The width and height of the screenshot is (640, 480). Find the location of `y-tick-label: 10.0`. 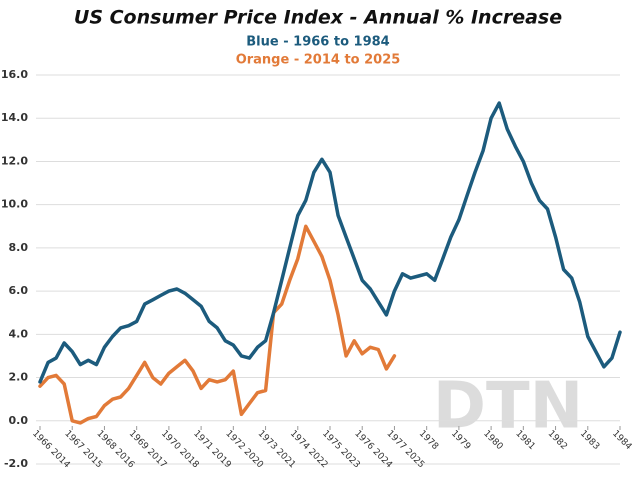

y-tick-label: 10.0 is located at coordinates (14, 204).